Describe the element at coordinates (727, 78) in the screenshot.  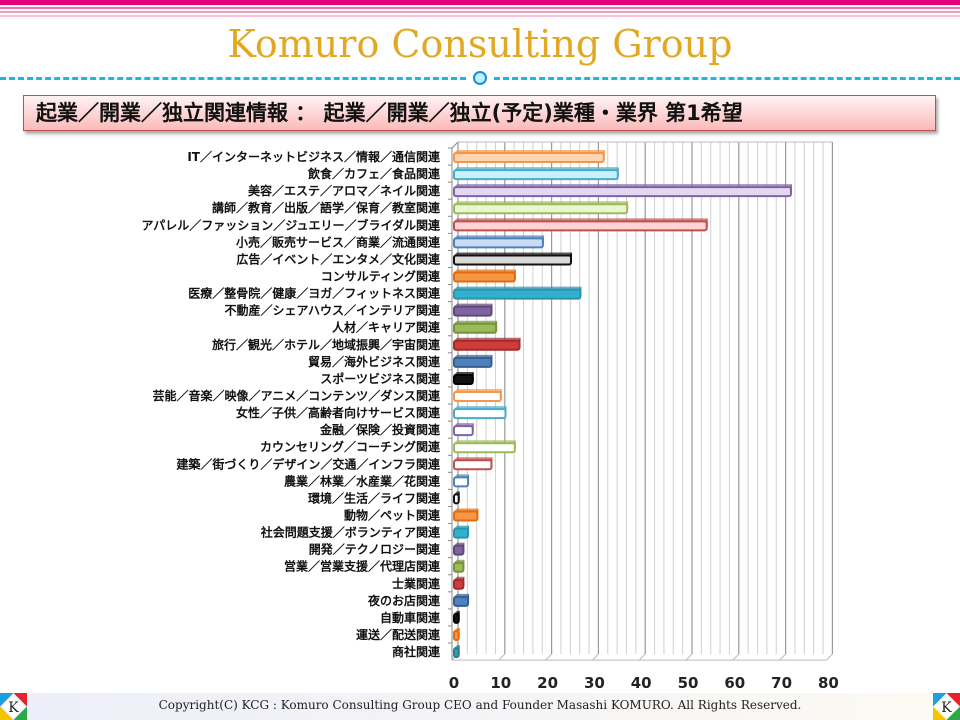
I see `divider-right` at that location.